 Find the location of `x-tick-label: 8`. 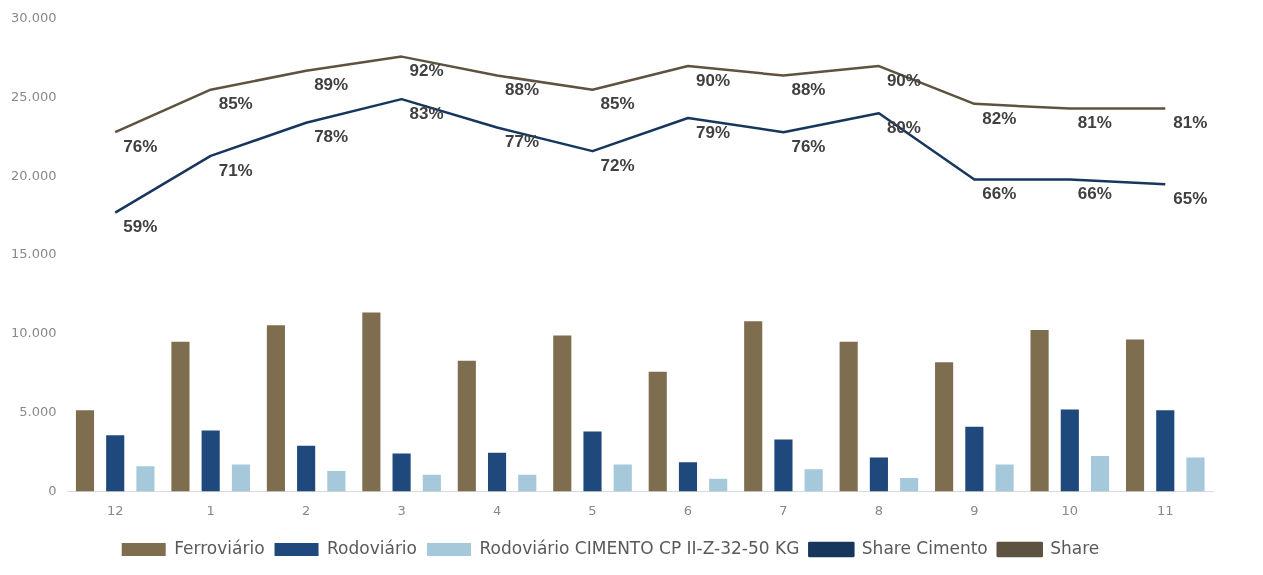

x-tick-label: 8 is located at coordinates (879, 510).